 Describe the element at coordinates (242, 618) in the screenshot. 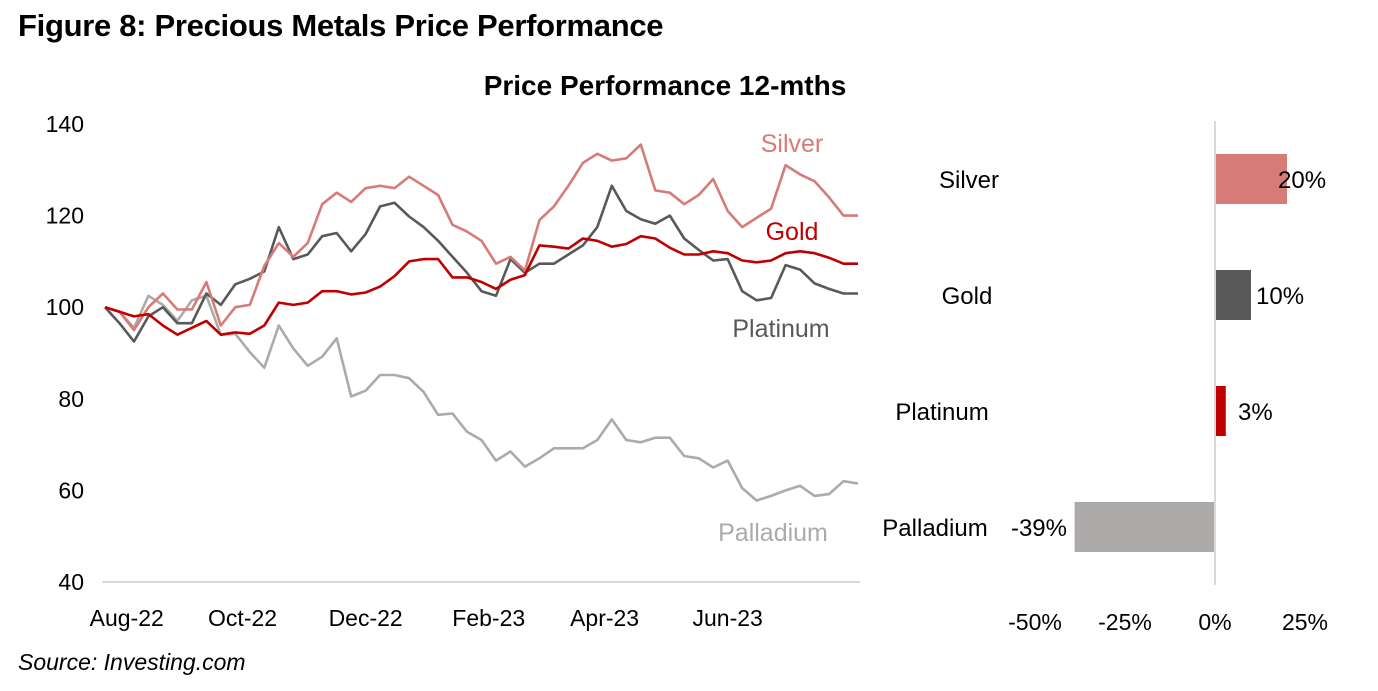

I see `x-tick-label: Oct-22` at that location.